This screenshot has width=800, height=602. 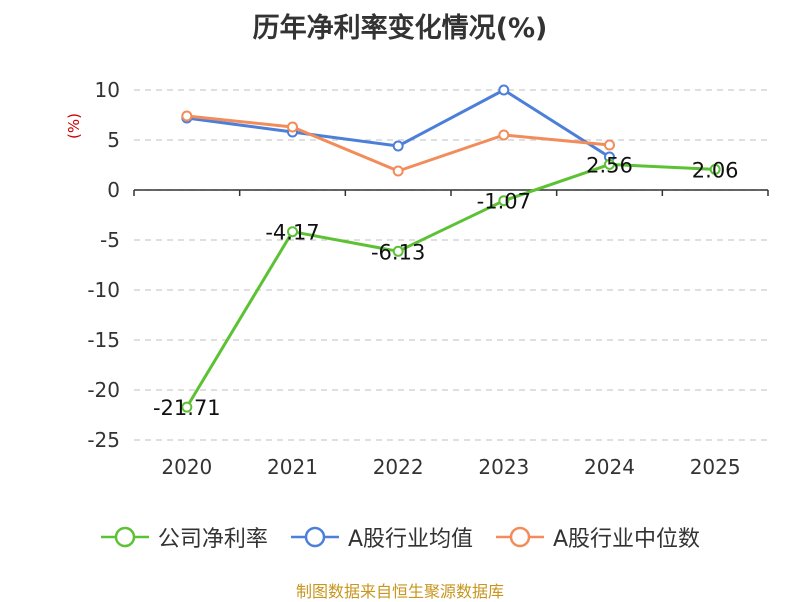 What do you see at coordinates (113, 140) in the screenshot?
I see `y-tick-label: 5` at bounding box center [113, 140].